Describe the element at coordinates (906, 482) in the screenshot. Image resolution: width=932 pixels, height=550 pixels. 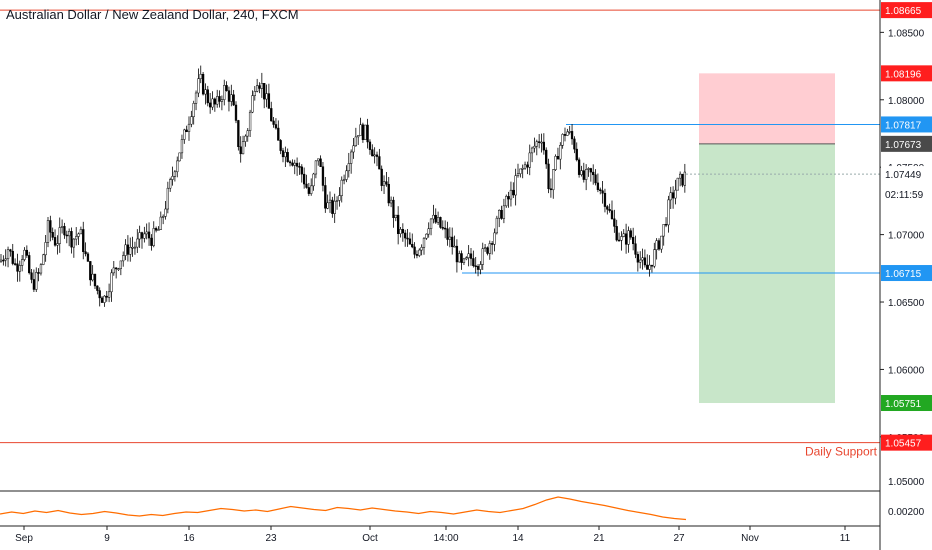
I see `oscillator-tick-label: 1.05000` at that location.